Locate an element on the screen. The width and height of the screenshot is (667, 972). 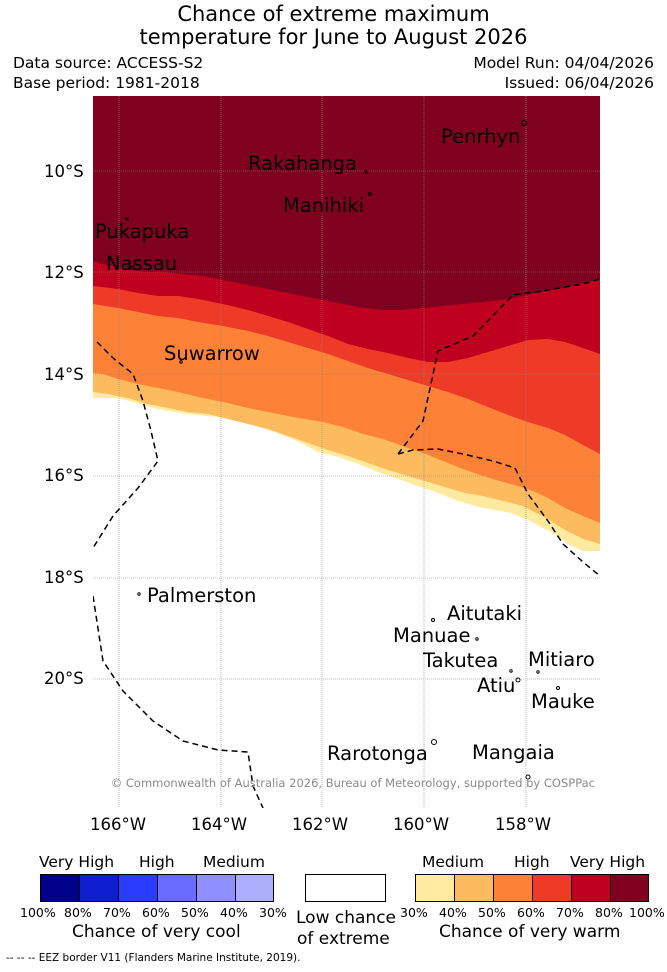
lon-label-166w: 166°W is located at coordinates (118, 824).